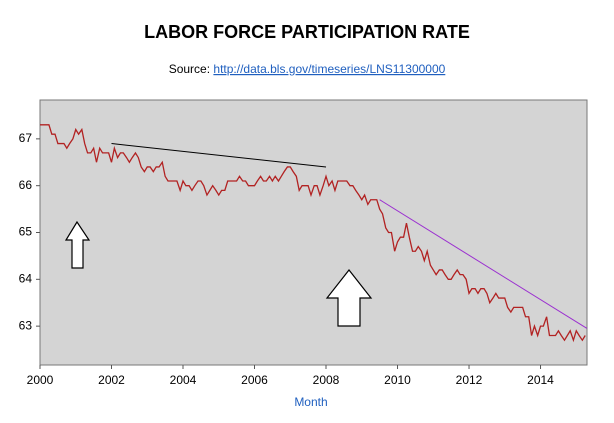  Describe the element at coordinates (26, 185) in the screenshot. I see `y-tick-label: 66` at that location.